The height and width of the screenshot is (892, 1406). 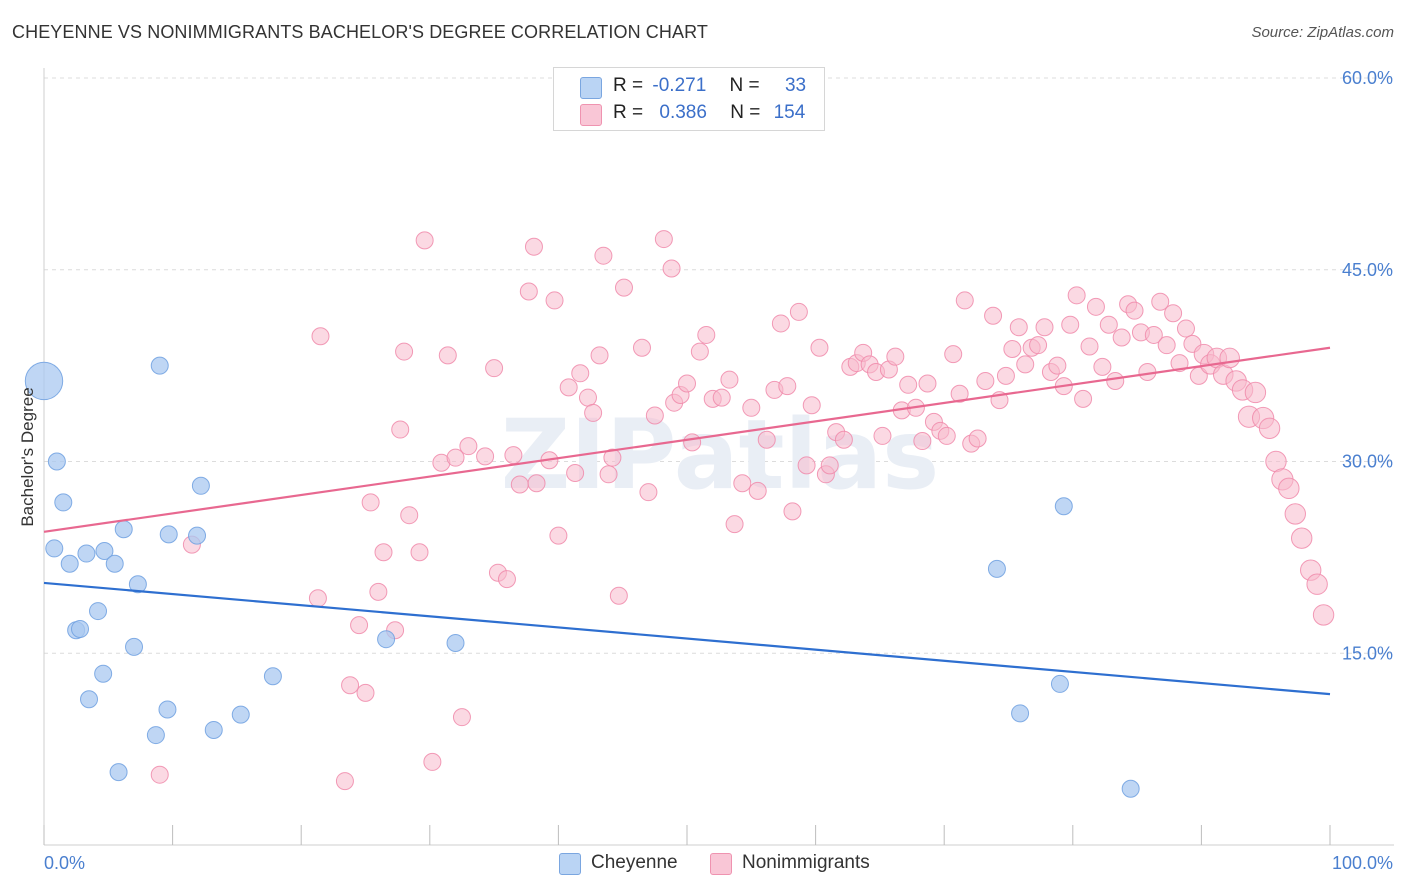 I want to click on legend-swatch-nonimmigrants, so click(x=591, y=115).